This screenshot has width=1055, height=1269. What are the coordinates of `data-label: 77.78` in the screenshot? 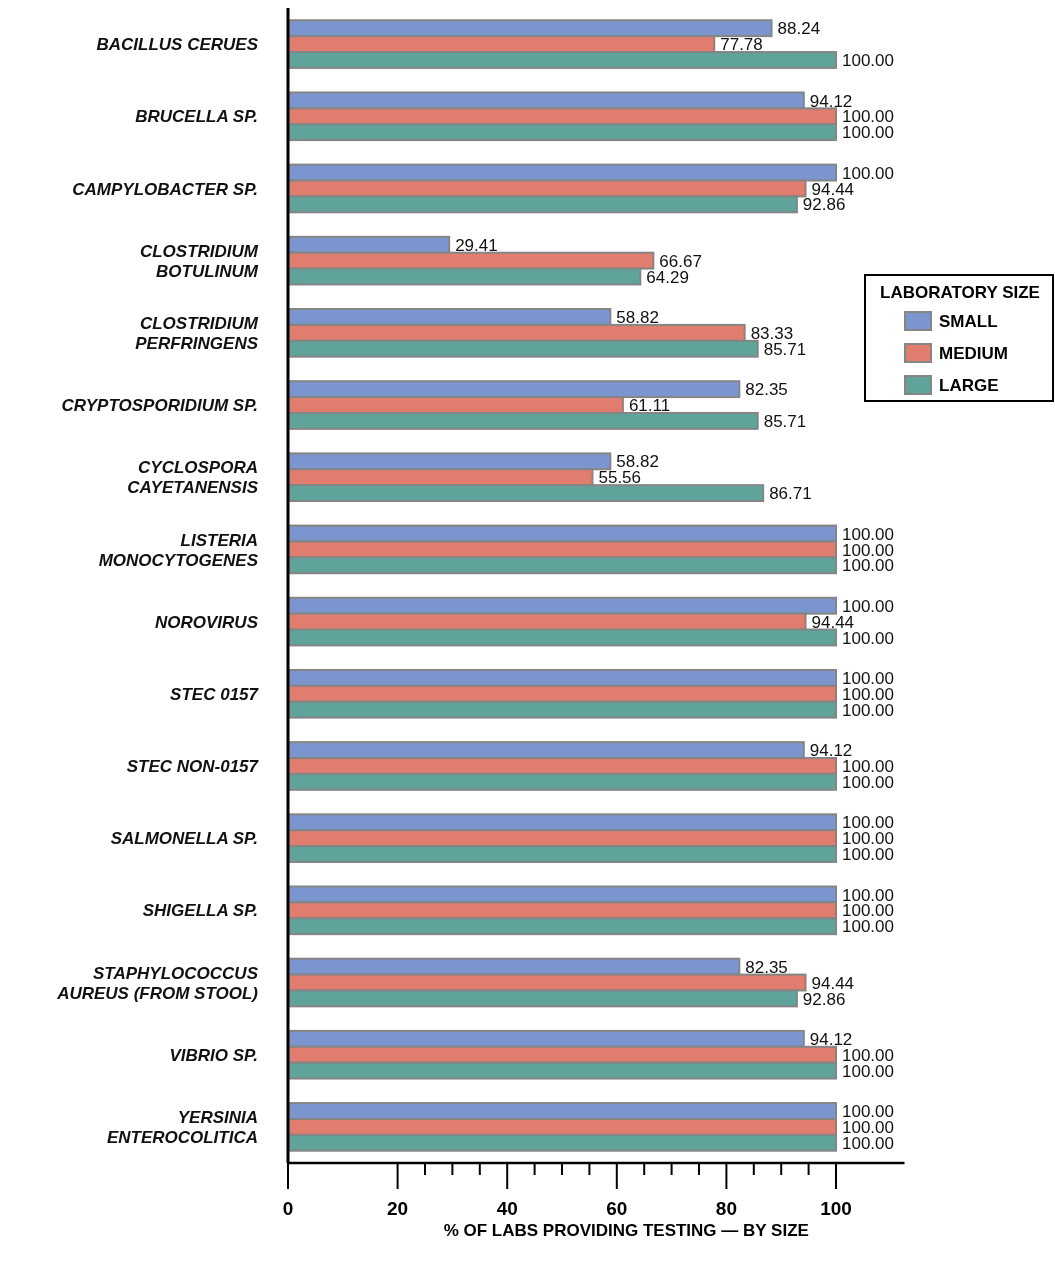 It's located at (741, 45).